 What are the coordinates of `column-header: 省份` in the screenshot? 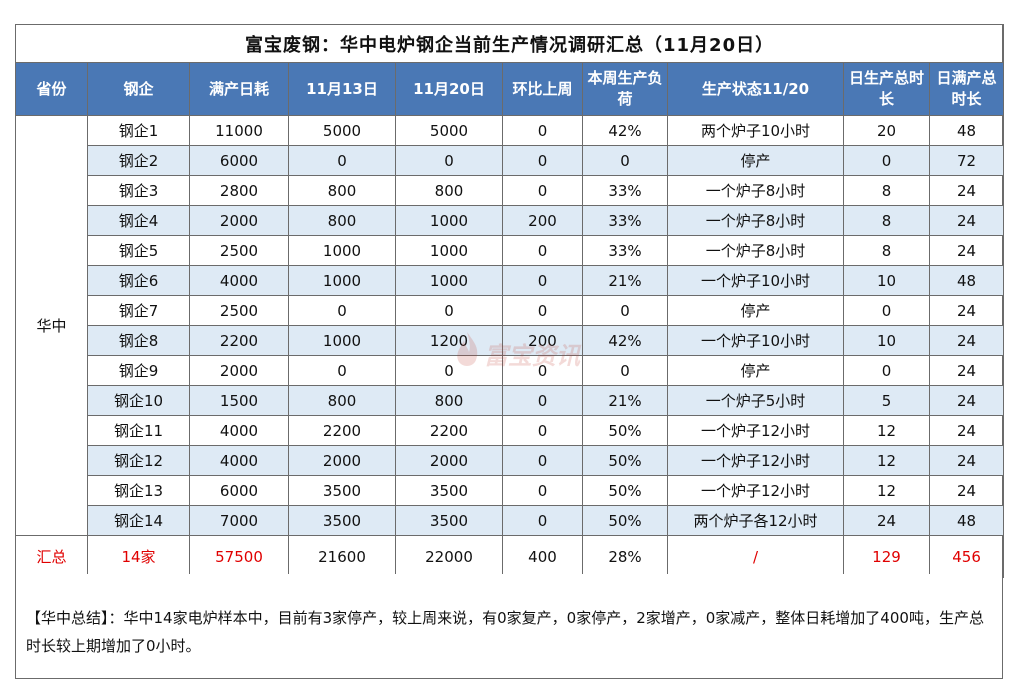 It's located at (51, 89).